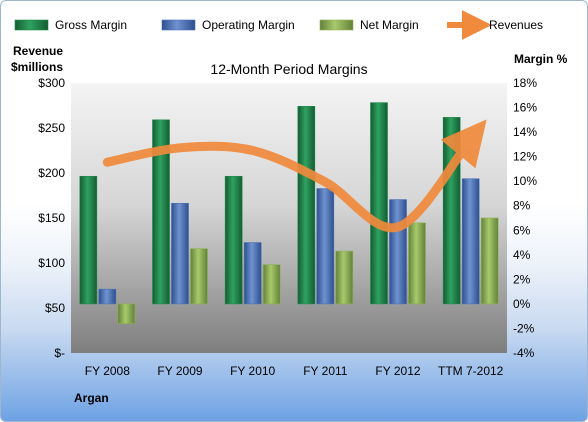  What do you see at coordinates (525, 132) in the screenshot?
I see `right-tick-label: 14%` at bounding box center [525, 132].